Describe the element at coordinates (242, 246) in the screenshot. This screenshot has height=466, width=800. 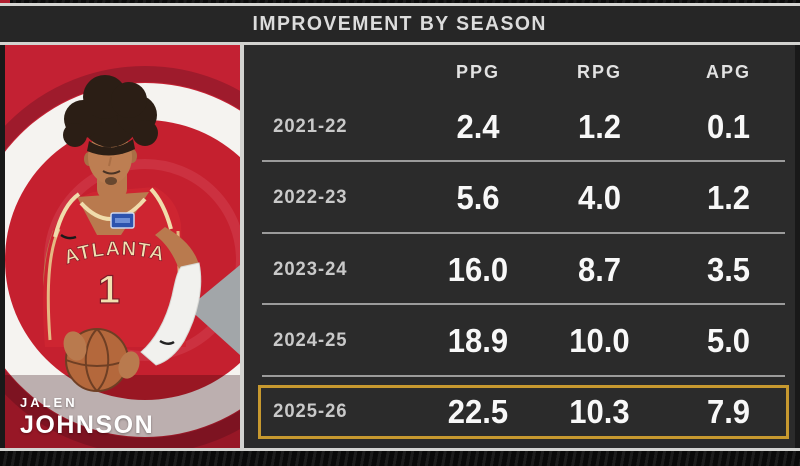
I see `panel-table-separator` at that location.